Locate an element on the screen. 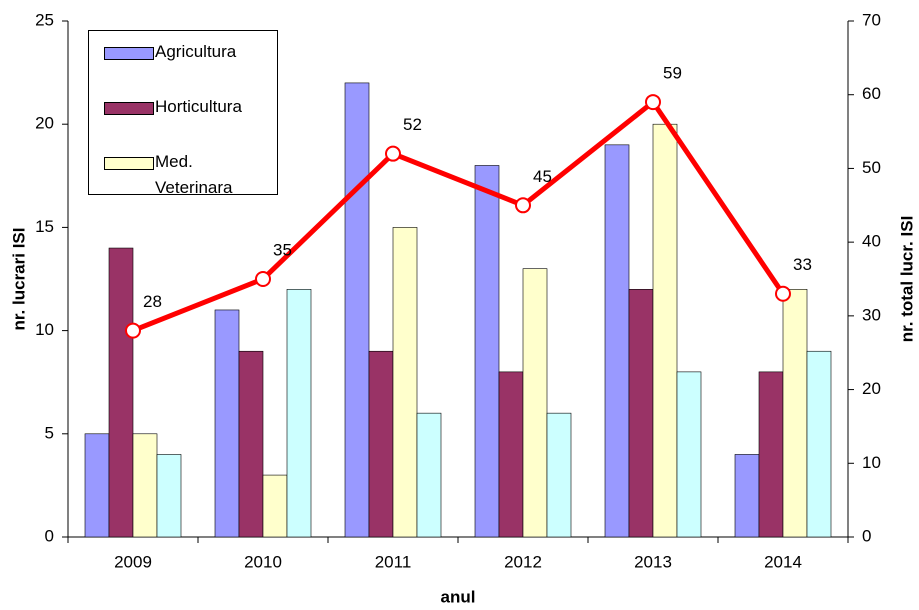 This screenshot has height=610, width=919. y-tick-label: 20 is located at coordinates (44, 123).